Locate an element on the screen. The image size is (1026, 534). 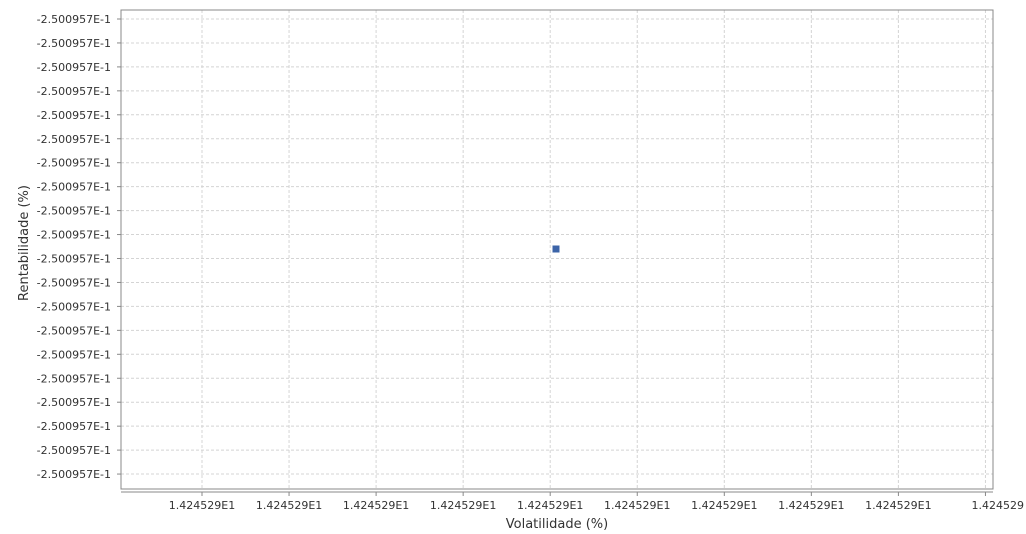
data-points is located at coordinates (556, 249).